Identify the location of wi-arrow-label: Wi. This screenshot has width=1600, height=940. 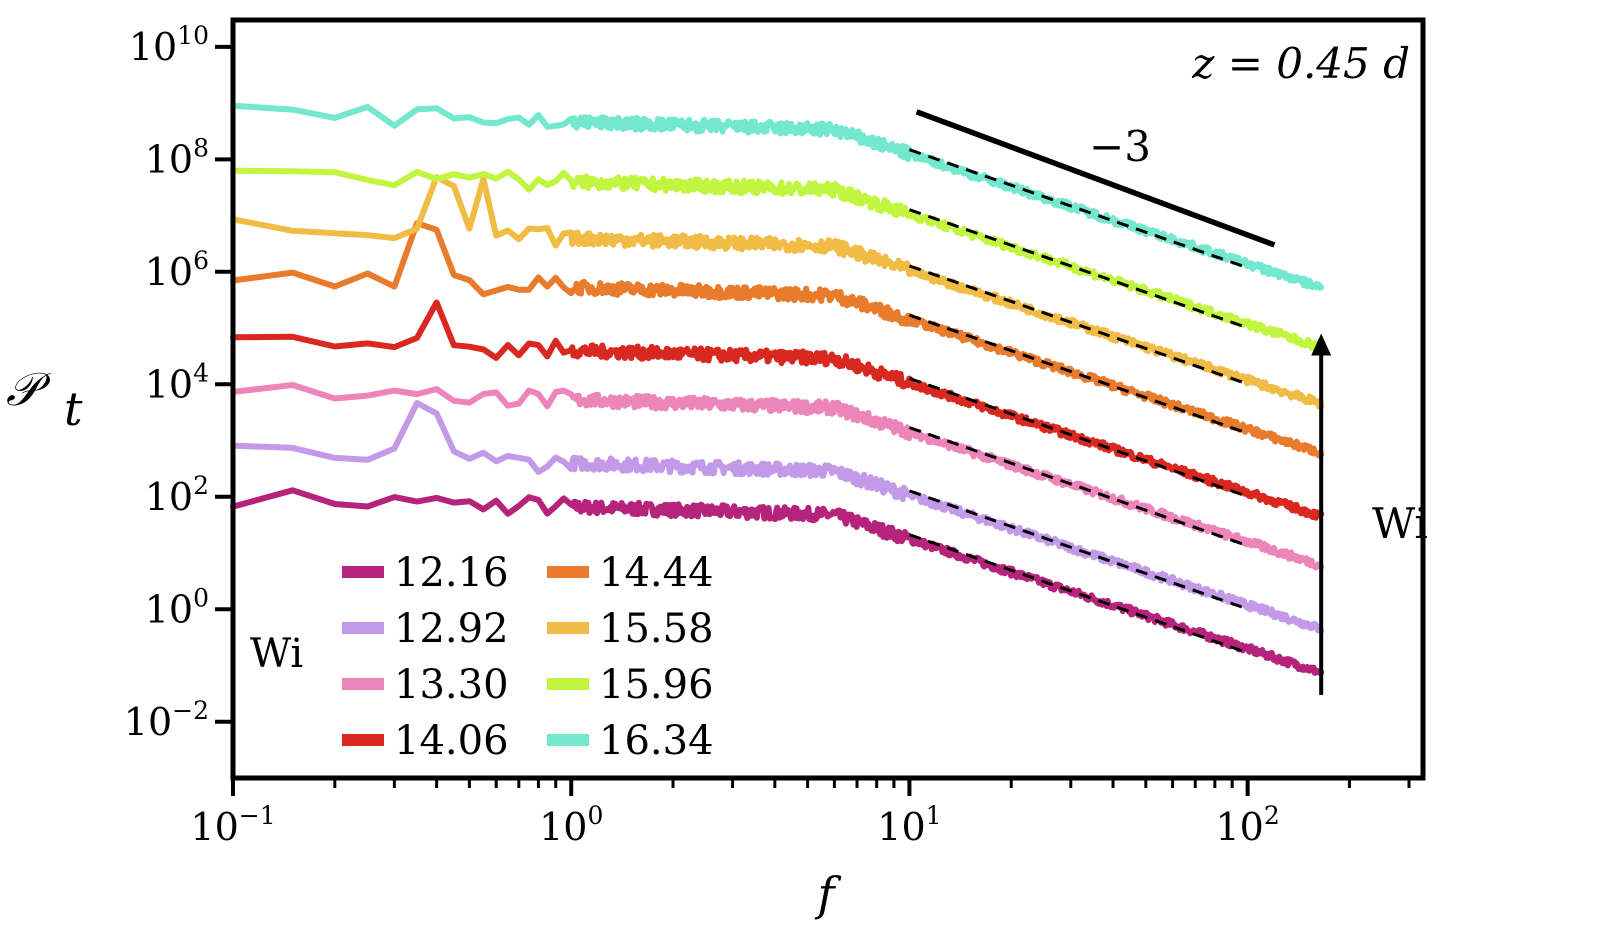
(1400, 523).